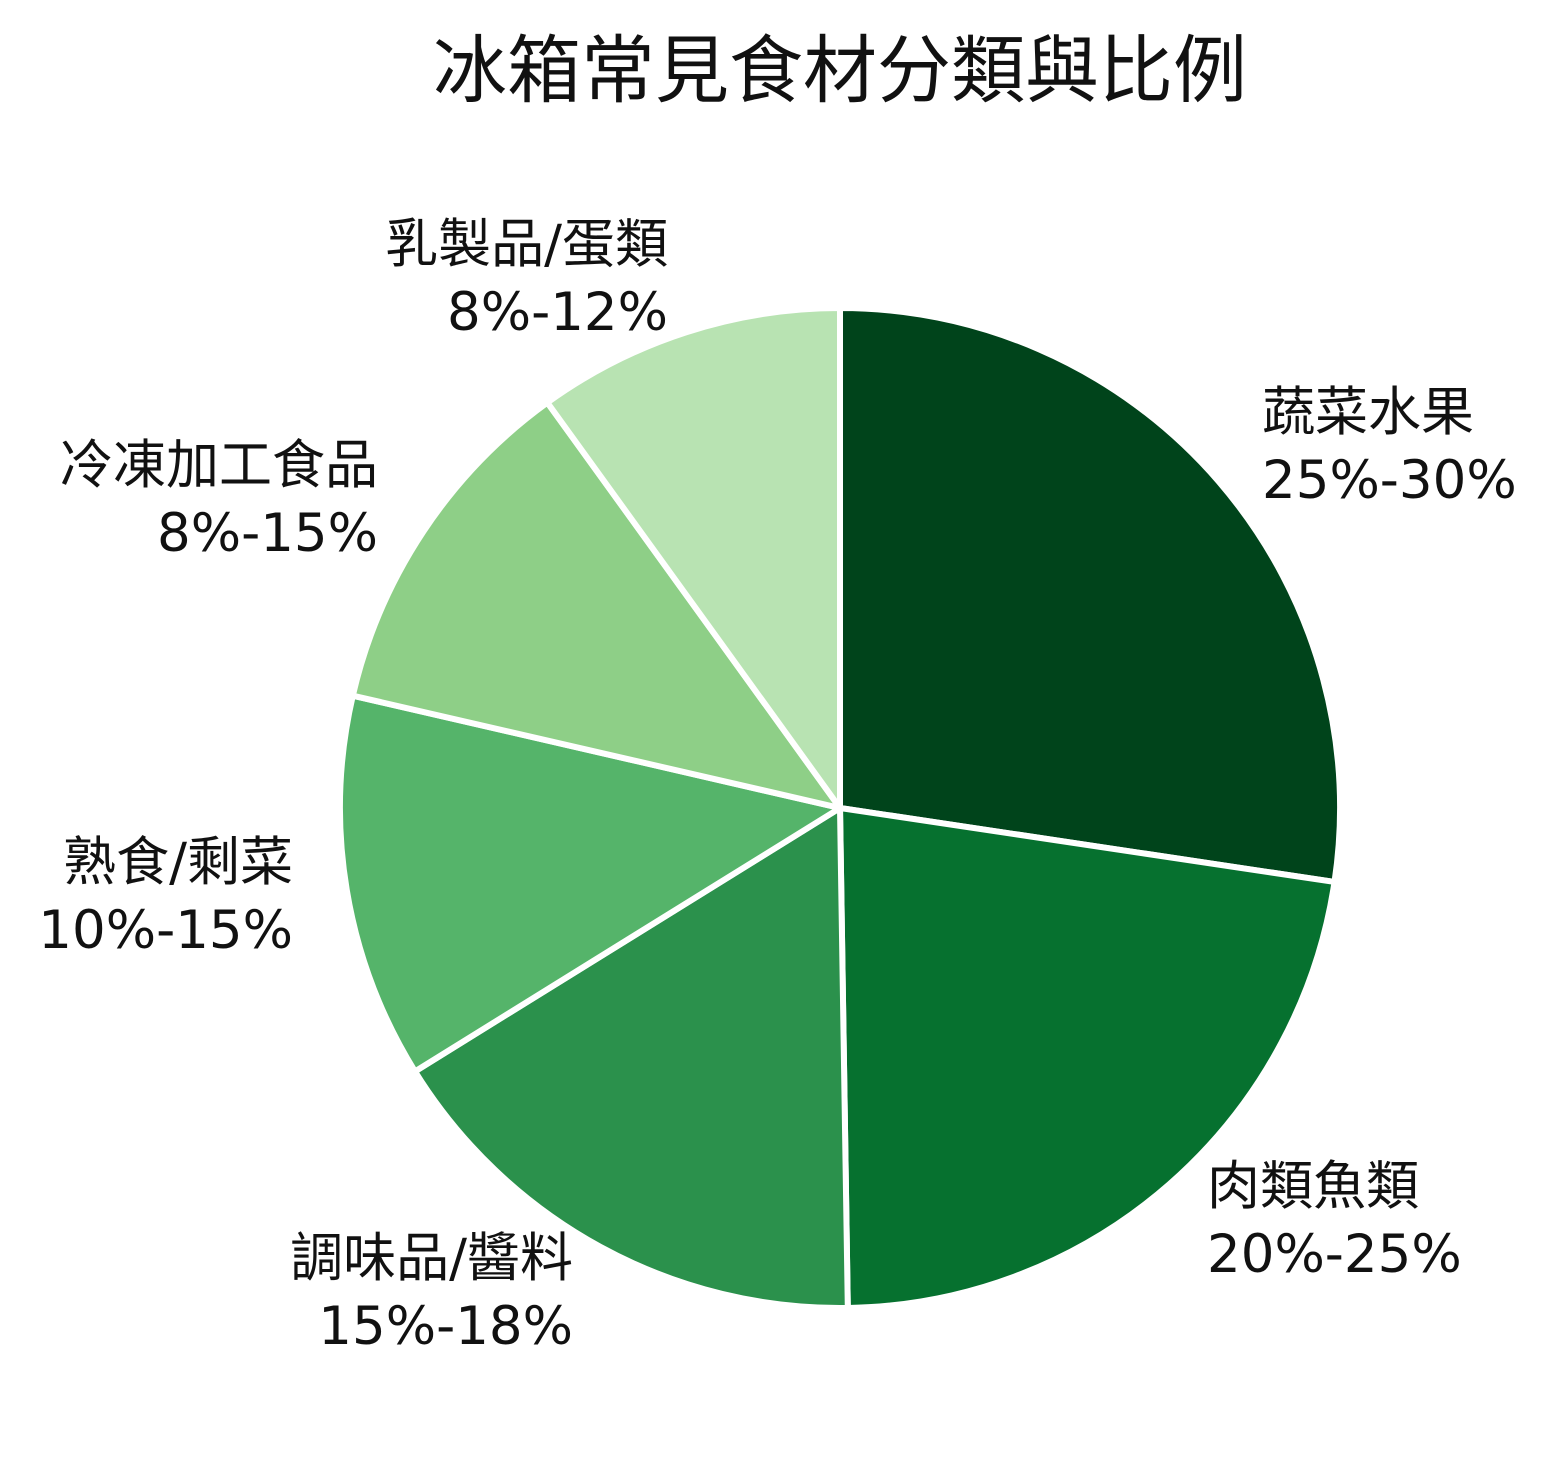  Describe the element at coordinates (1368, 412) in the screenshot. I see `slice-label-1: 蔬菜水果` at that location.